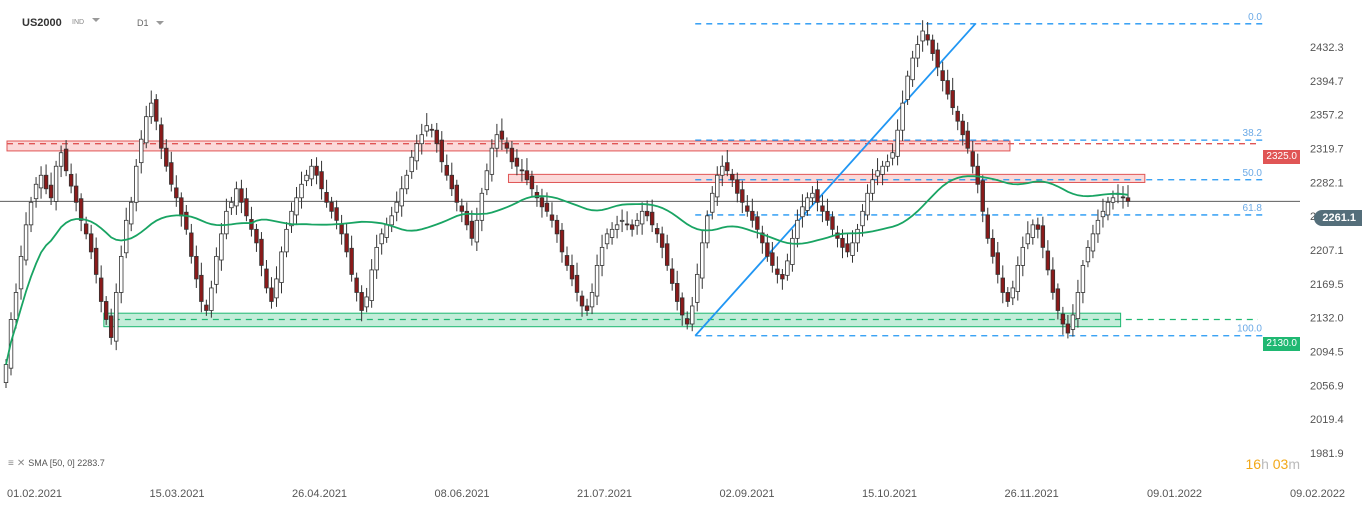  Describe the element at coordinates (143, 23) in the screenshot. I see `timeframe-selector: D1` at that location.